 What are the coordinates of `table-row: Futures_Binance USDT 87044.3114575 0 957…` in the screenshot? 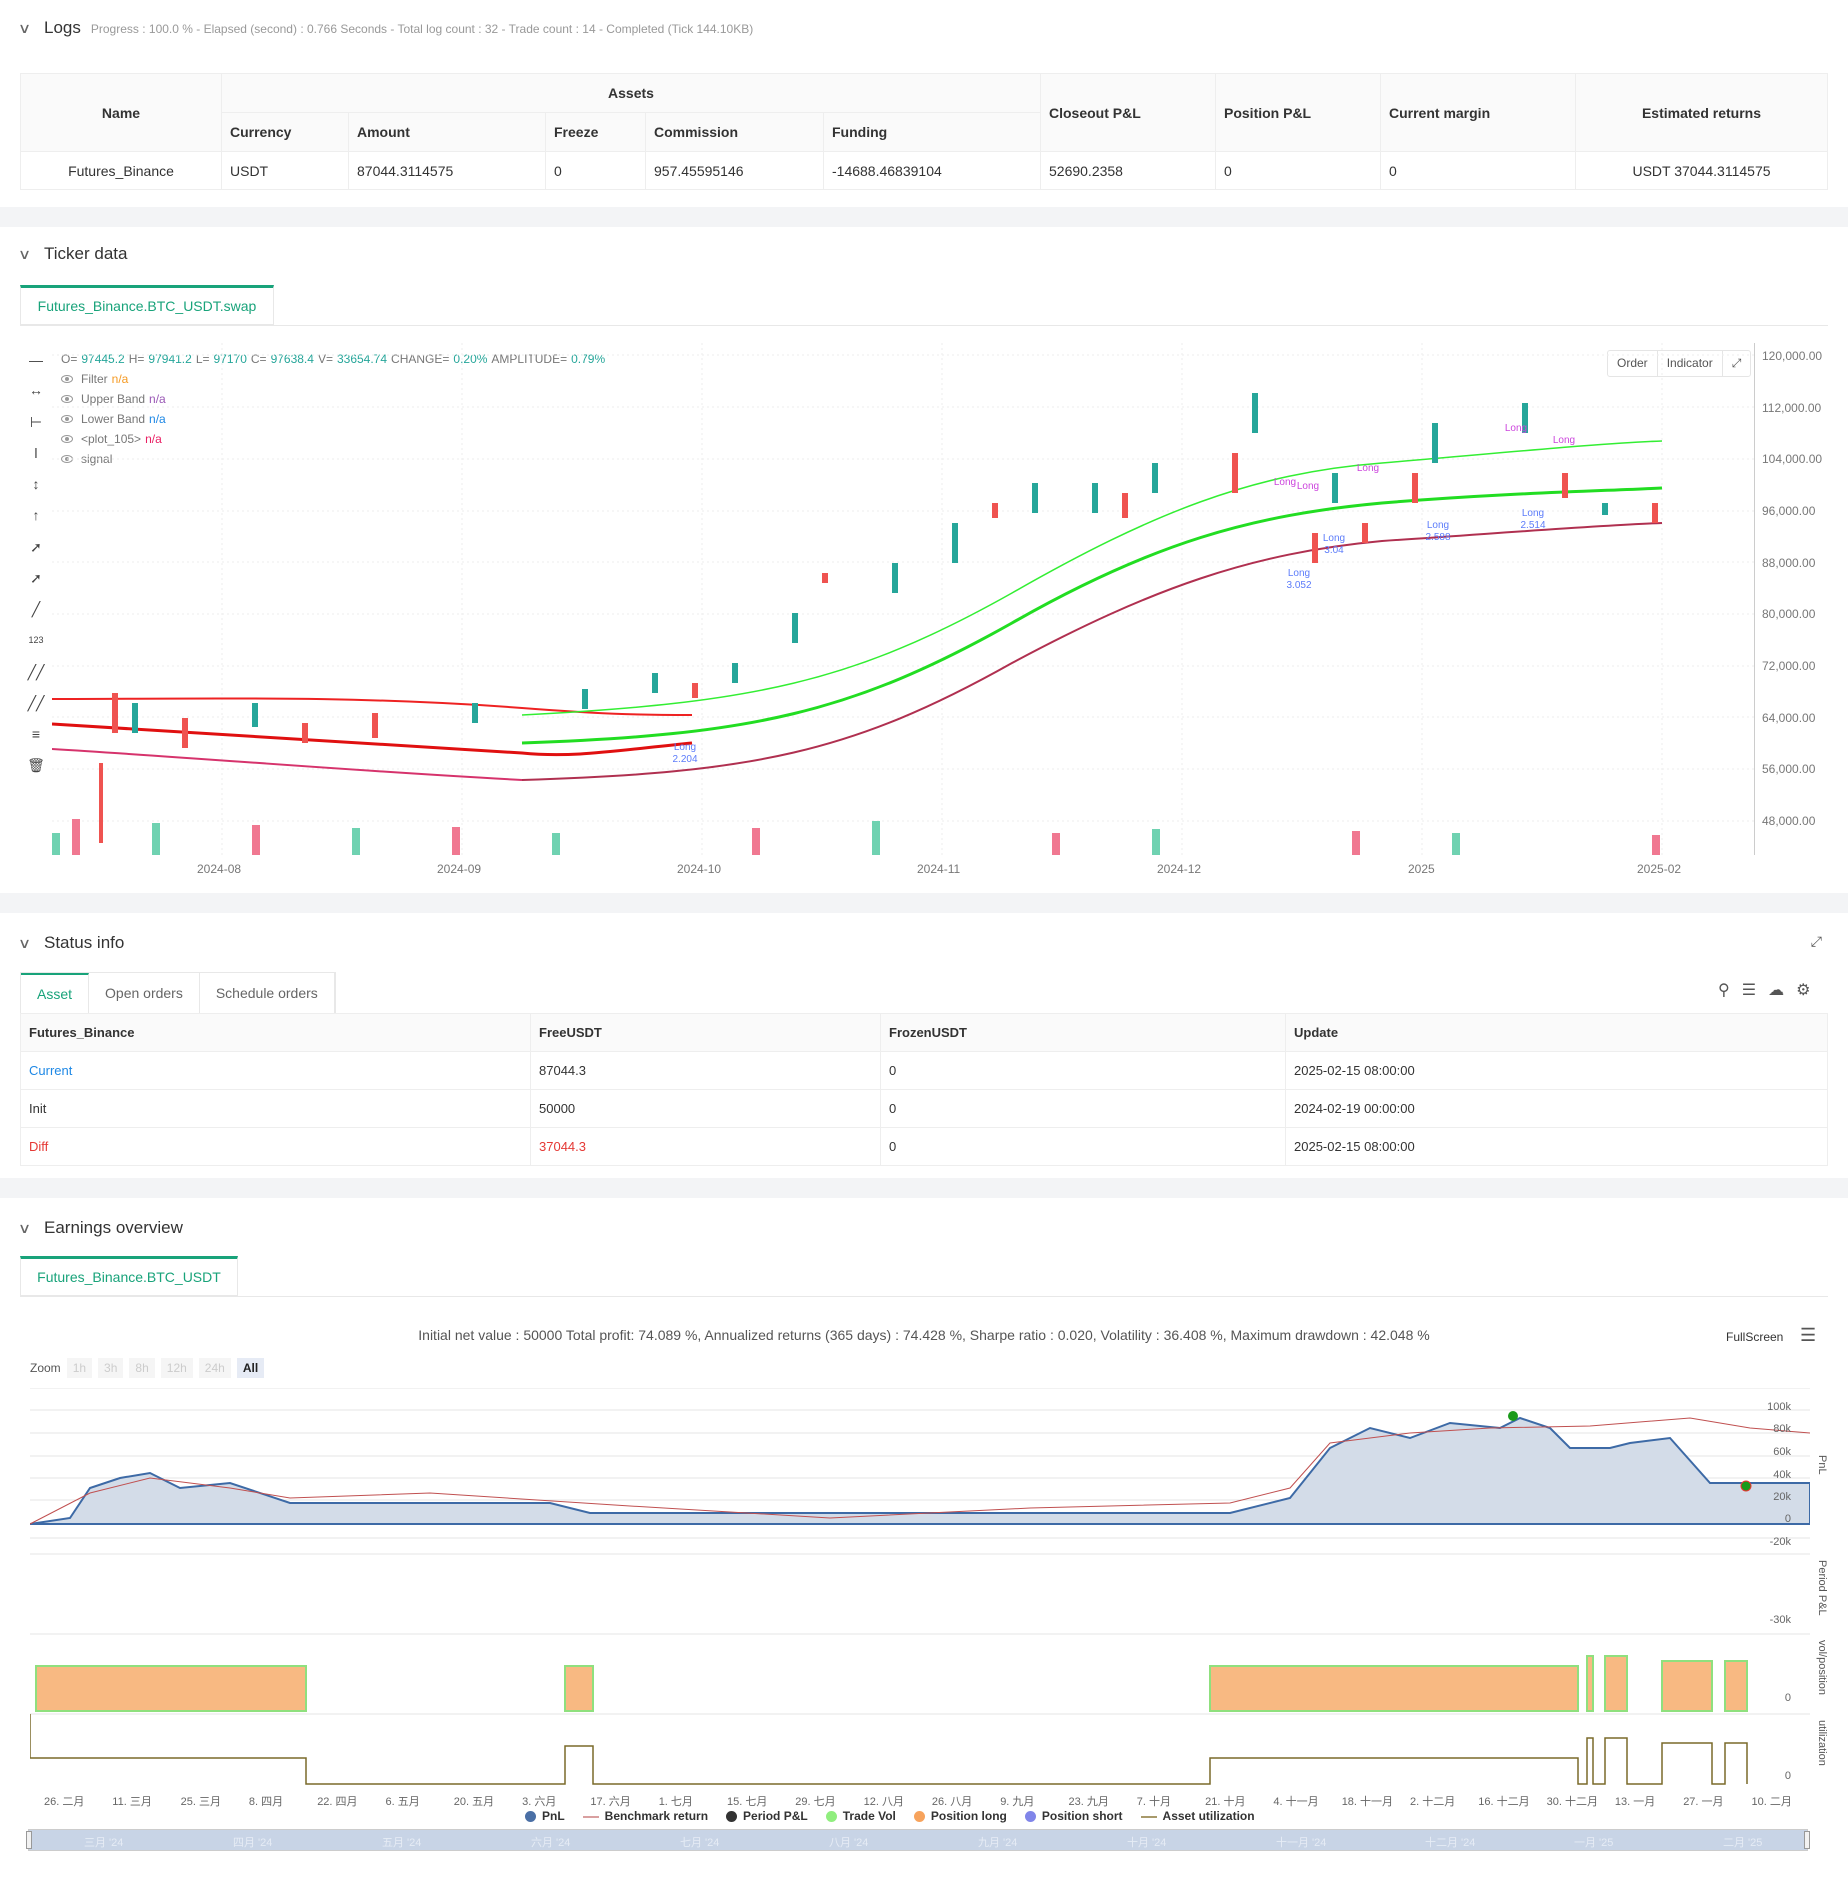 It's located at (924, 170).